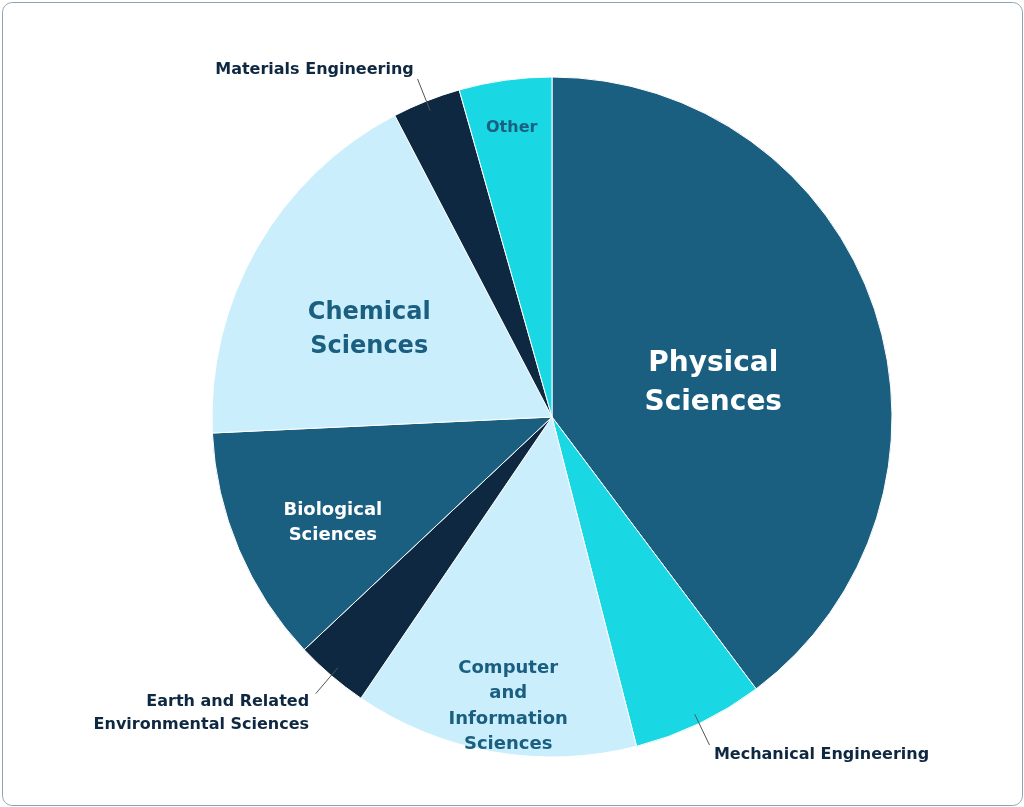 This screenshot has height=807, width=1024. Describe the element at coordinates (821, 754) in the screenshot. I see `slice-label: Mechanical Engineering` at that location.